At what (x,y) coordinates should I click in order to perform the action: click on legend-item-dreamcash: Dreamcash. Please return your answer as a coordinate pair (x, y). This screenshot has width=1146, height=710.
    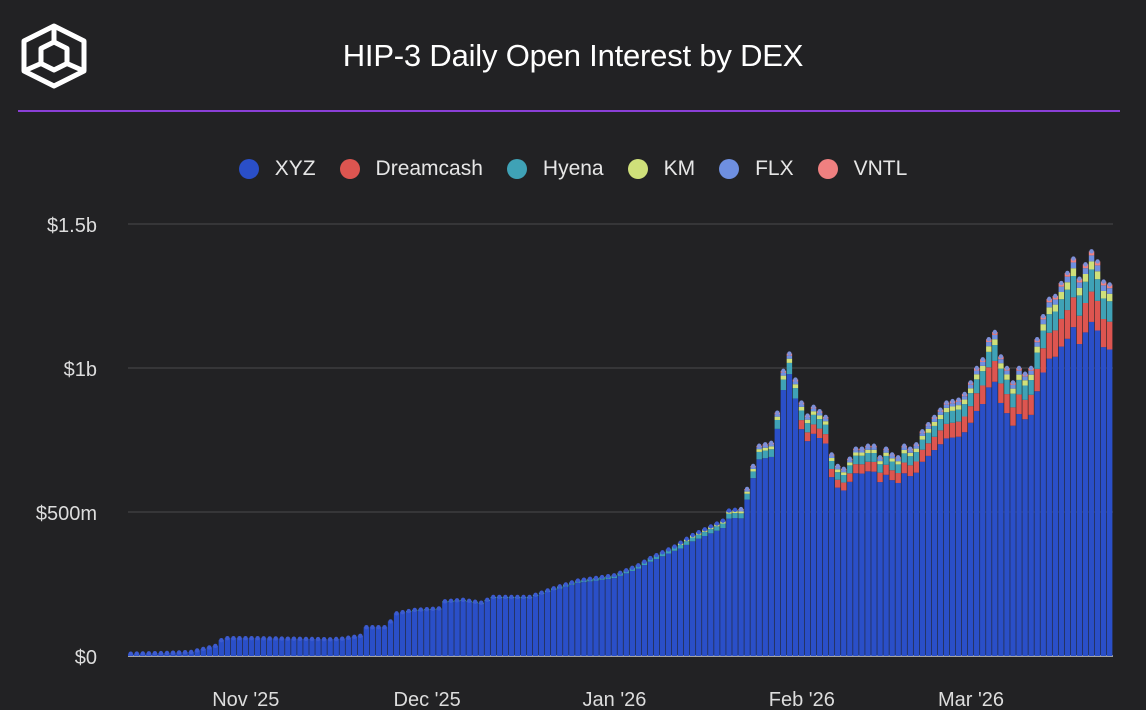
    Looking at the image, I should click on (411, 169).